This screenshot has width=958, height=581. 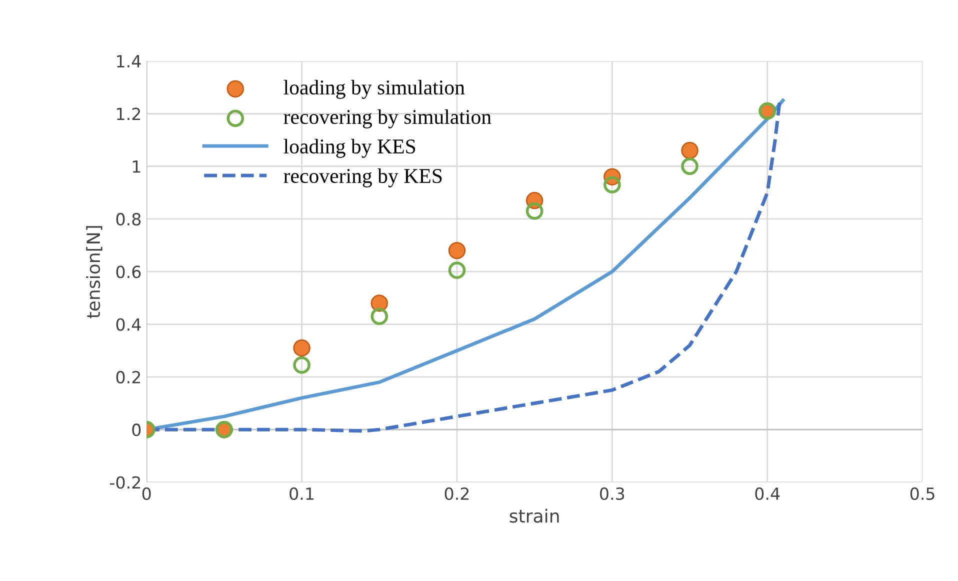 What do you see at coordinates (456, 493) in the screenshot?
I see `x-tick-label: 0.2` at bounding box center [456, 493].